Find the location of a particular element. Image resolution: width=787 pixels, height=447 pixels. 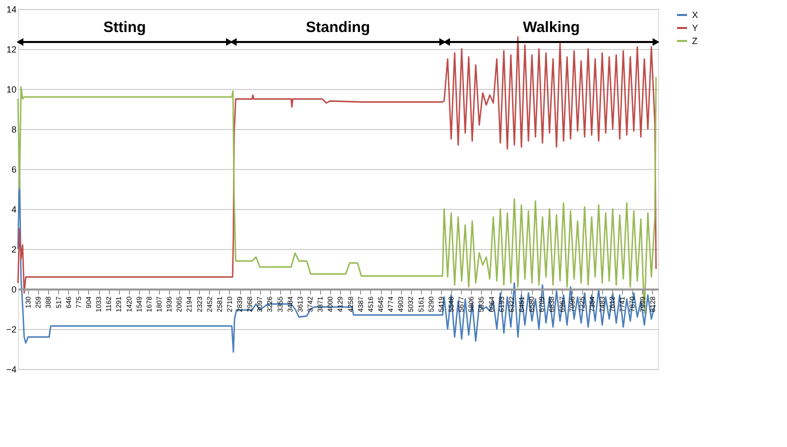

annotation: Stting is located at coordinates (124, 27).